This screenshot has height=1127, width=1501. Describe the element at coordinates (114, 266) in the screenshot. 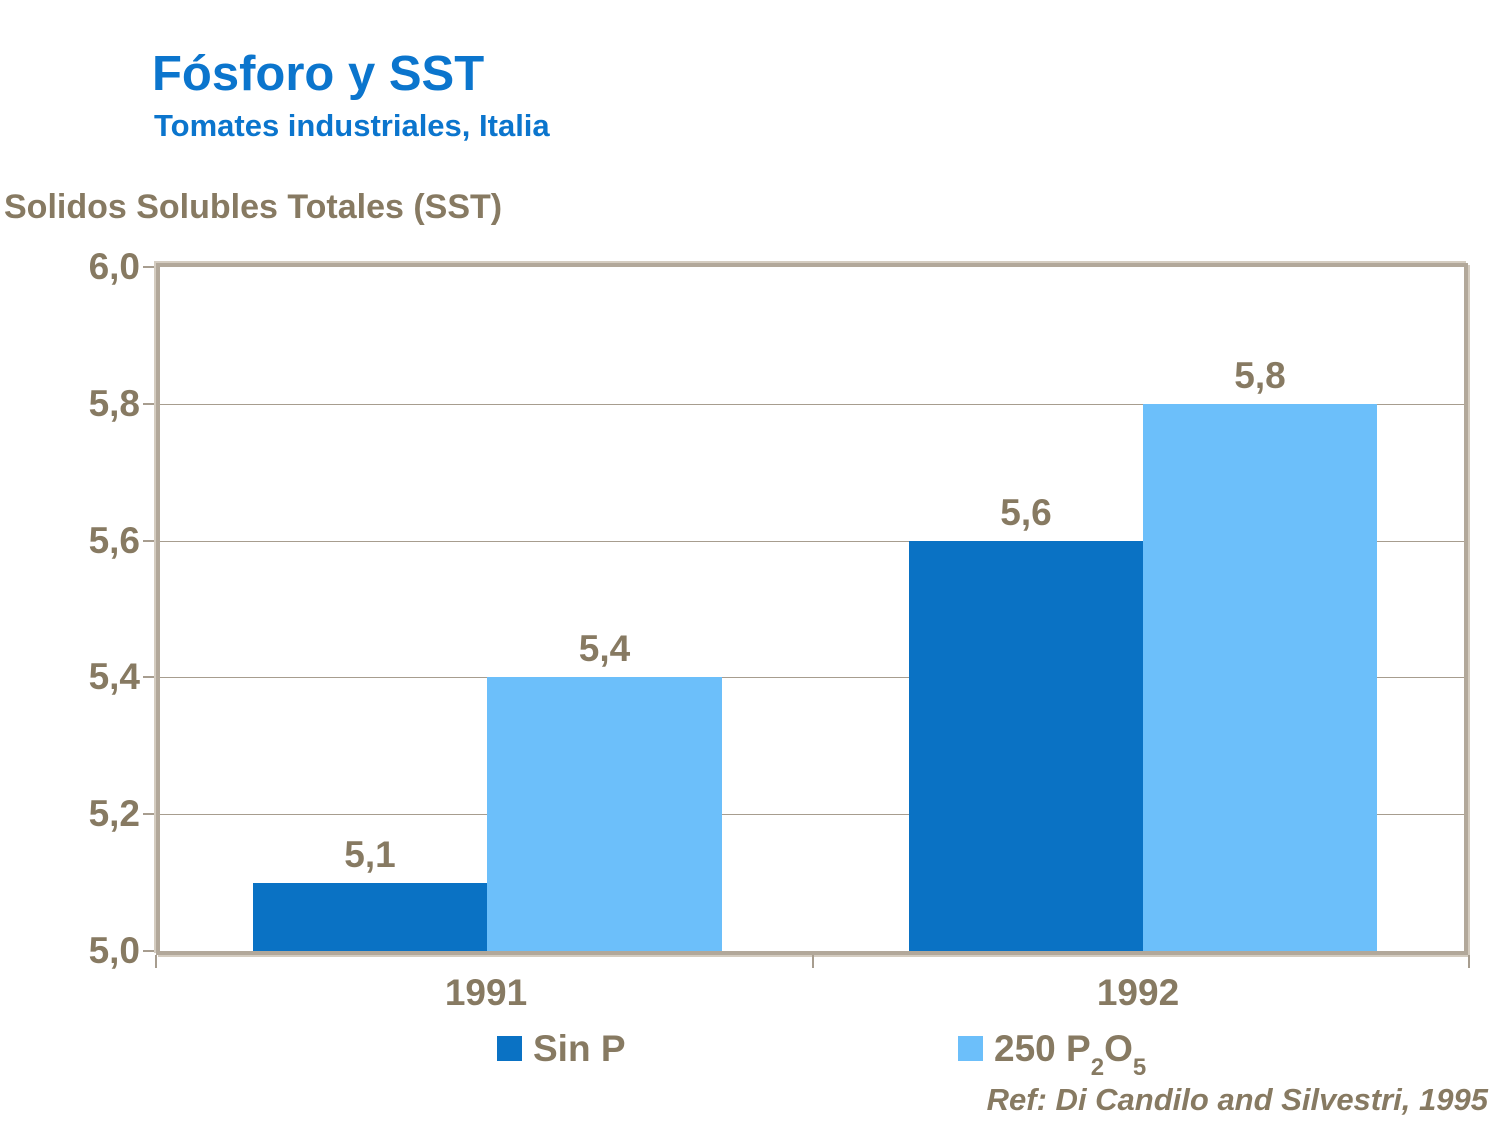

I see `y-tick-label-6-0: 6,0` at that location.